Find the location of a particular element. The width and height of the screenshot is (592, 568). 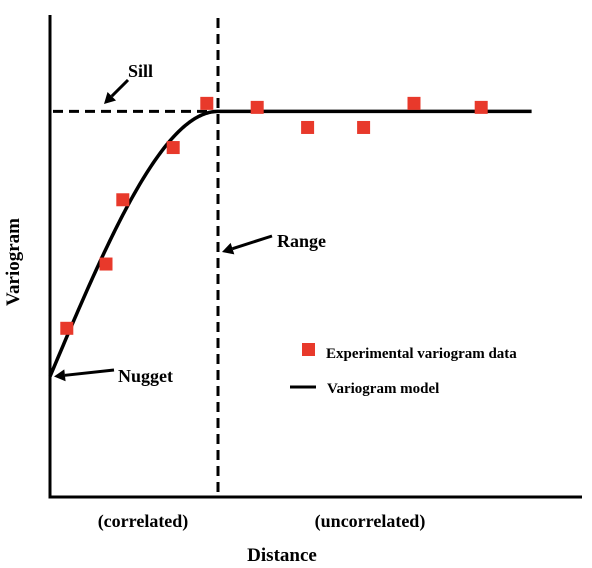

range-arrow-shaft is located at coordinates (252, 242).